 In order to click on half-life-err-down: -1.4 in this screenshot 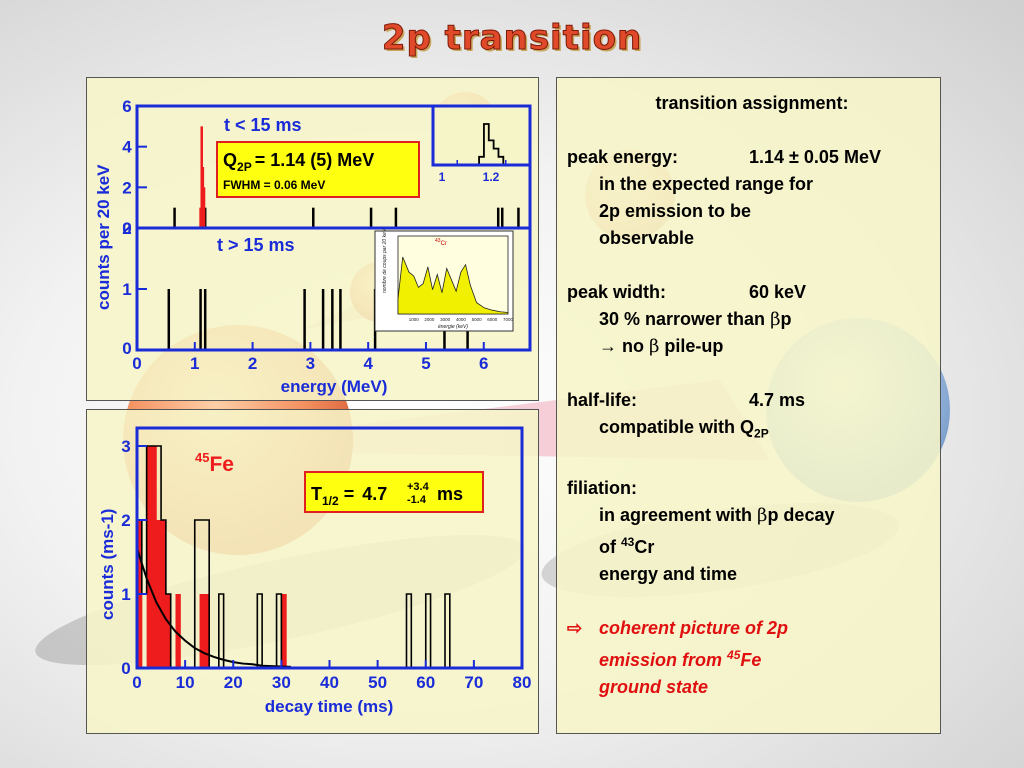, I will do `click(417, 500)`.